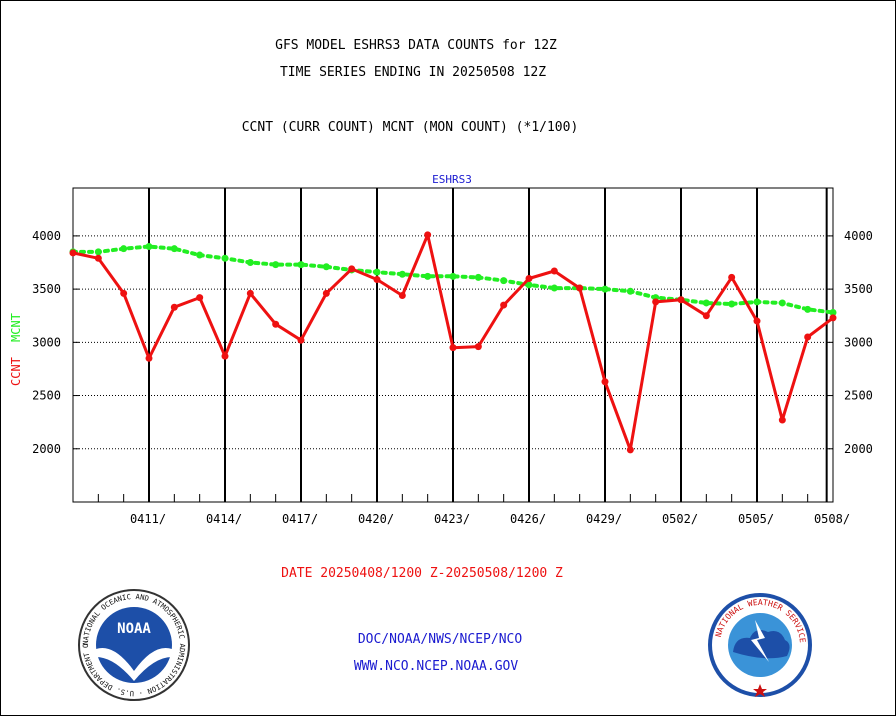 The height and width of the screenshot is (716, 896). I want to click on x-tick-label: 0502/, so click(680, 519).